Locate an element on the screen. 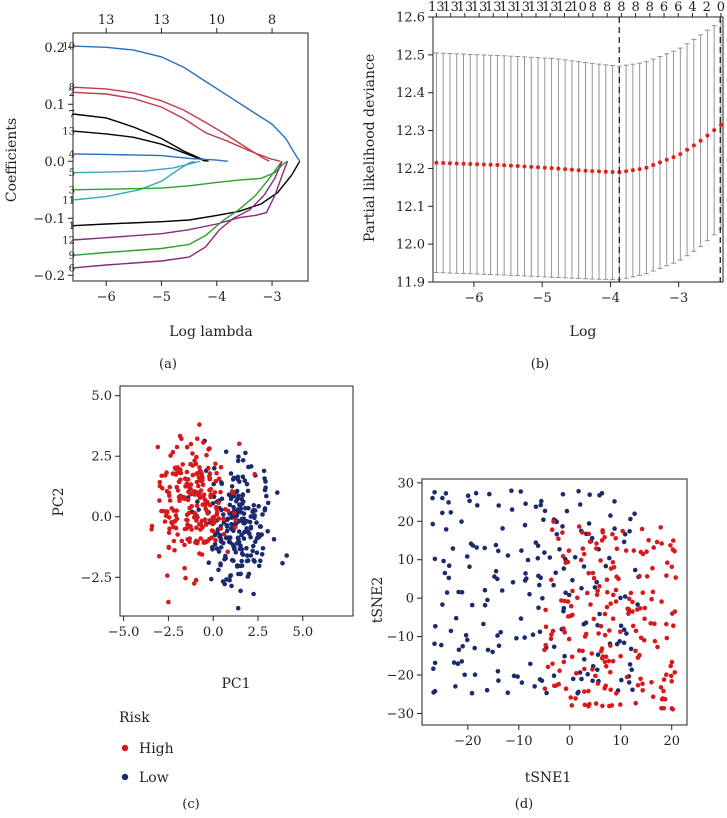 The height and width of the screenshot is (818, 727). d-ytick-label: 30 is located at coordinates (405, 483).